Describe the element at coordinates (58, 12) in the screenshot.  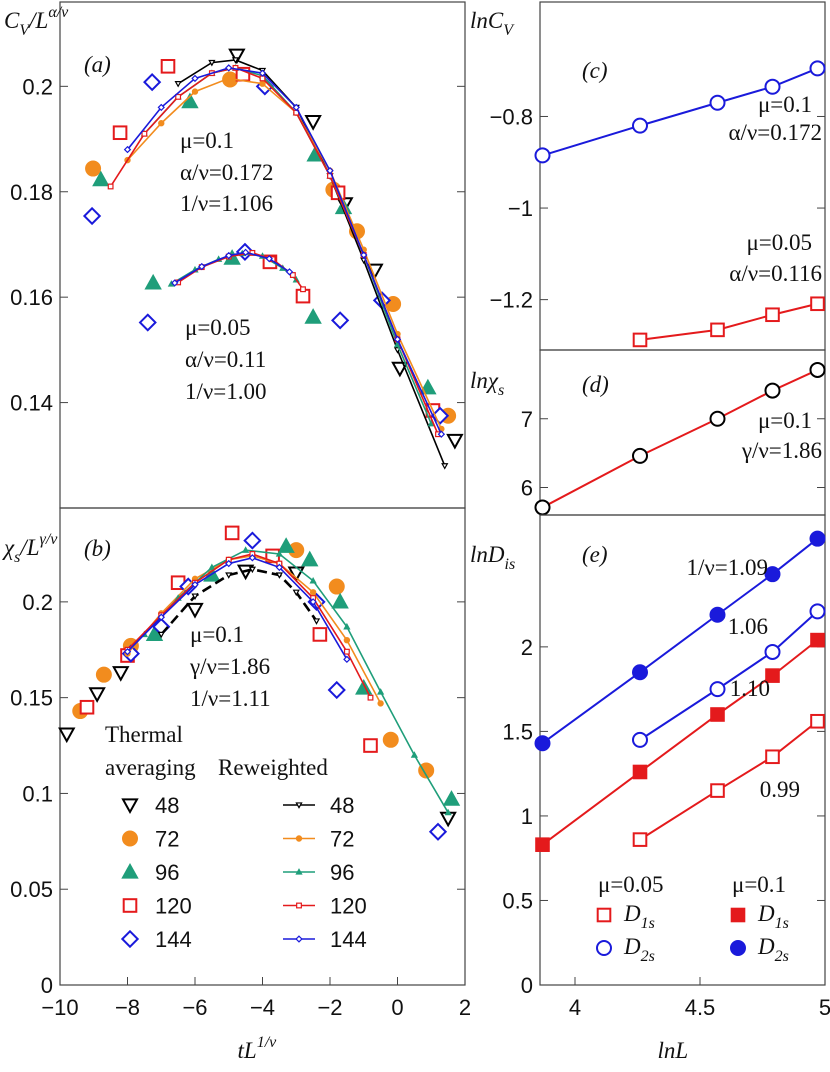
I see `label-part: α/ν` at that location.